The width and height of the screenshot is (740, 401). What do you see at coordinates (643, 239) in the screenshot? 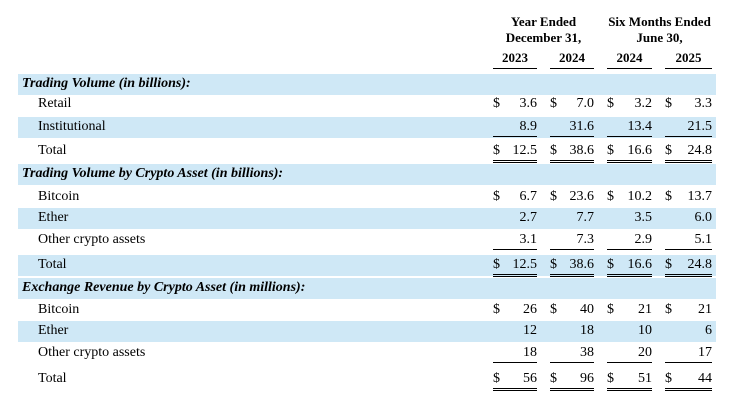
I see `cell-value: 2.9` at bounding box center [643, 239].